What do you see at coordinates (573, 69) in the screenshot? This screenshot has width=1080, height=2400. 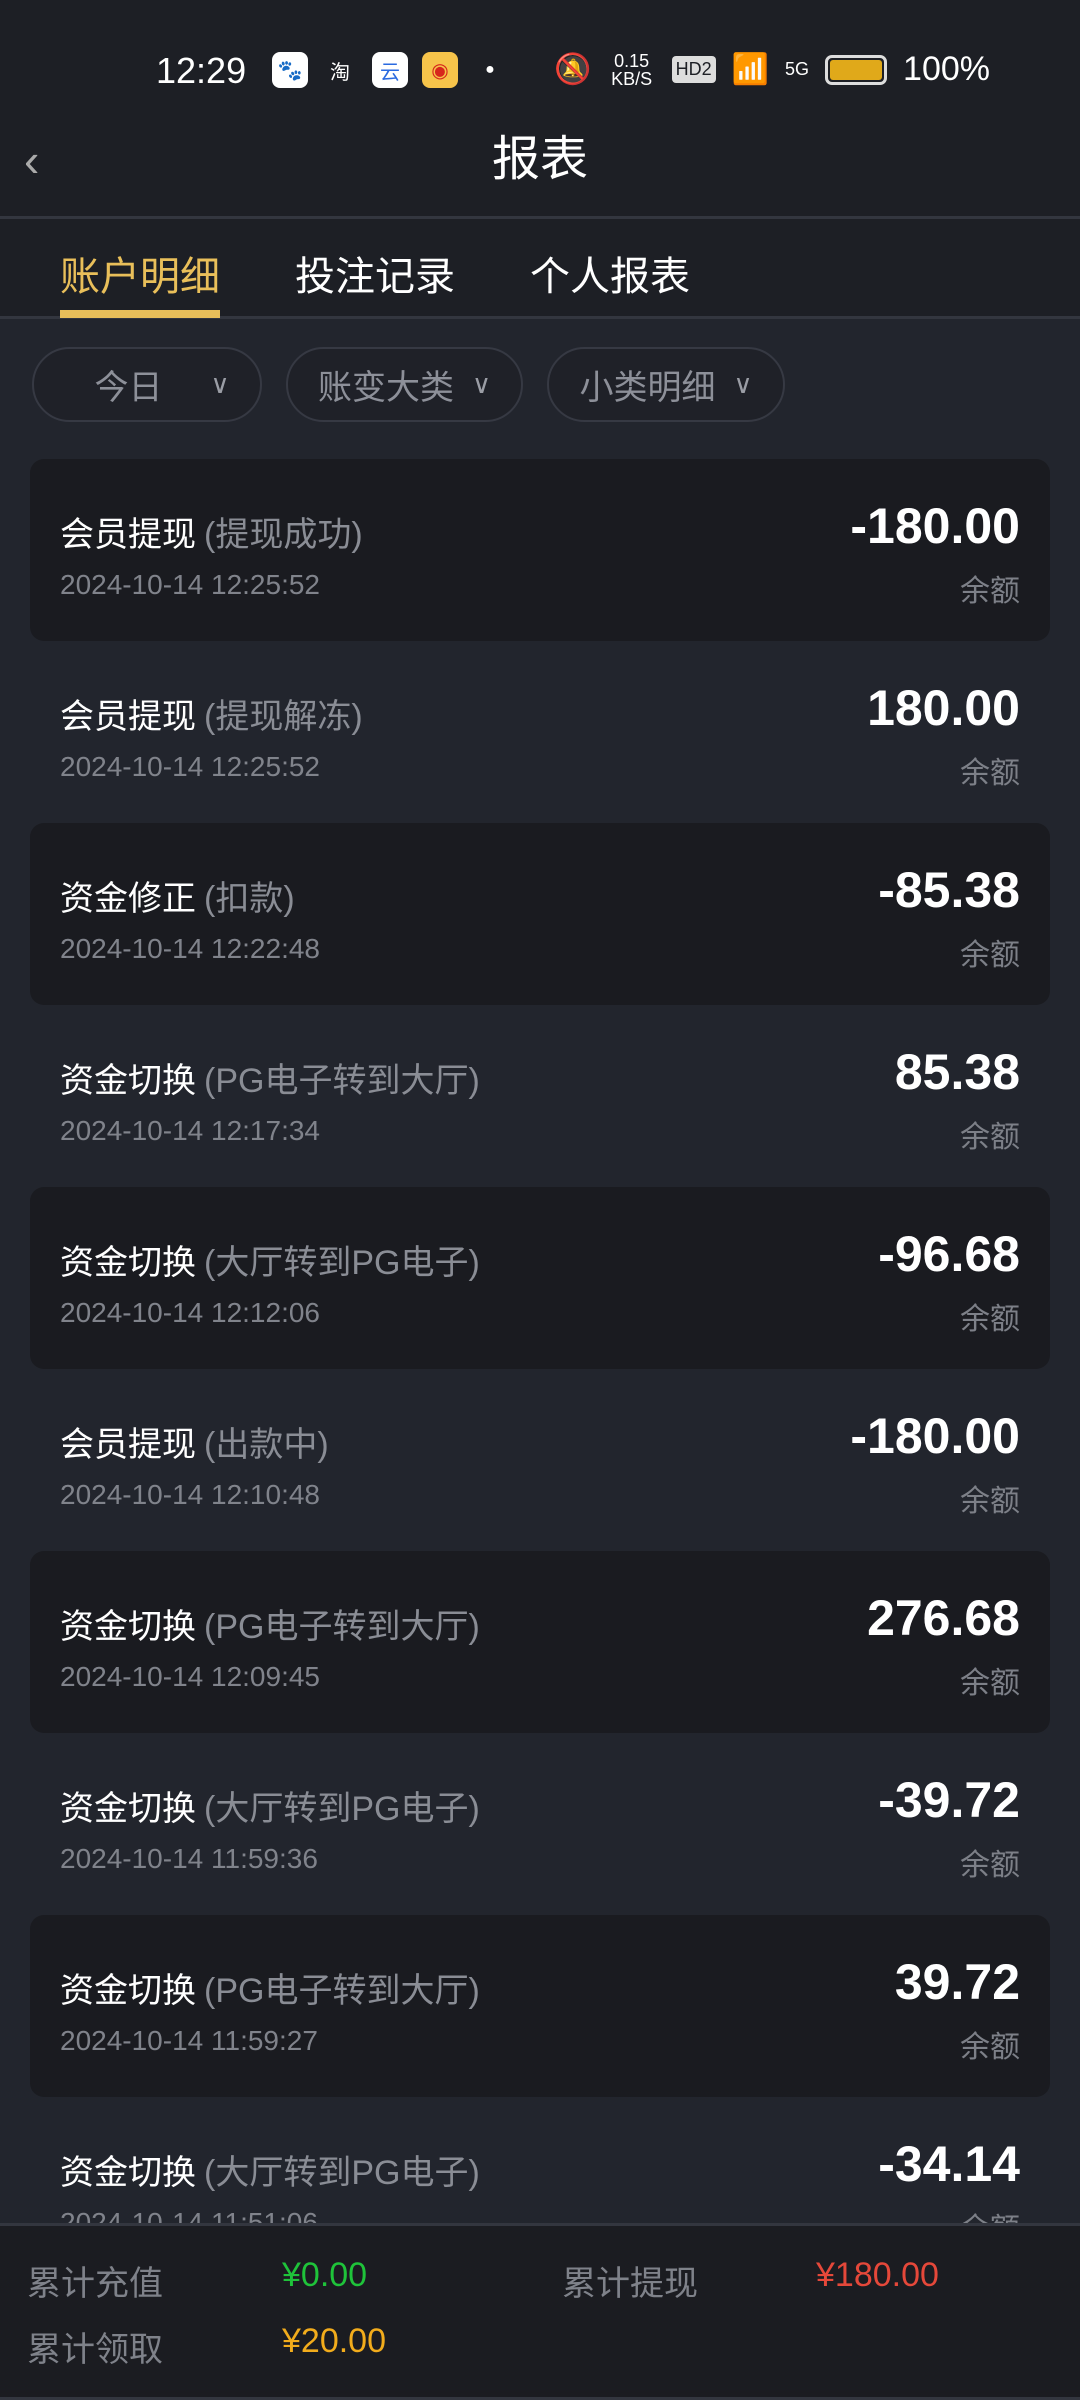 I see `mute-icon: 🔕` at bounding box center [573, 69].